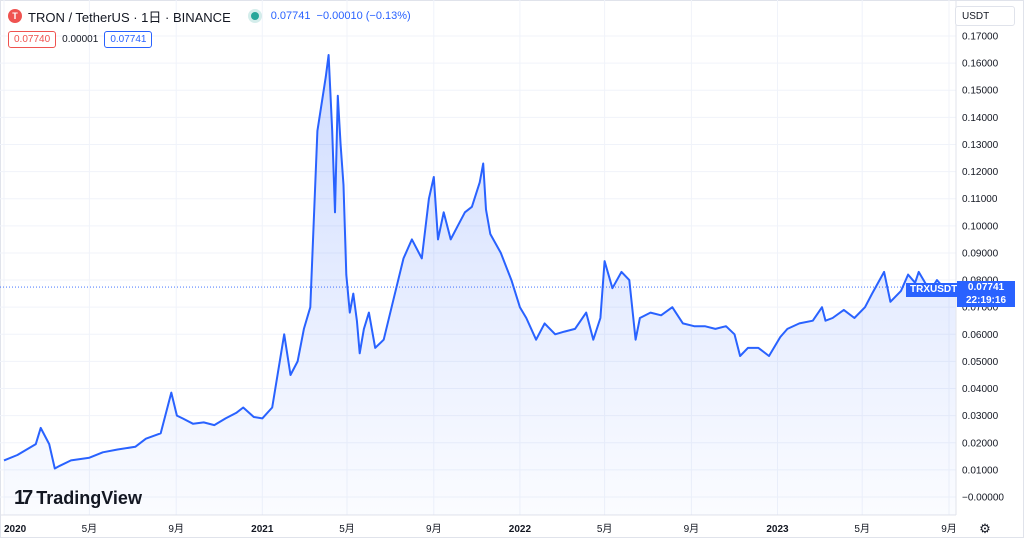 This screenshot has width=1024, height=538. I want to click on y-tick-label: 0.12000, so click(980, 172).